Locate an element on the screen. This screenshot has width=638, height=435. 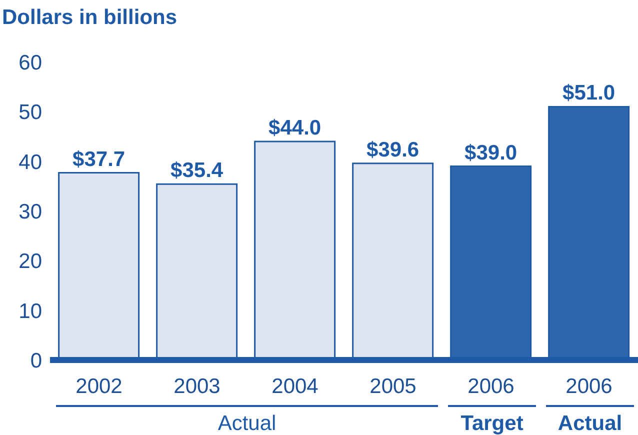
data-label: $35.4 is located at coordinates (197, 170).